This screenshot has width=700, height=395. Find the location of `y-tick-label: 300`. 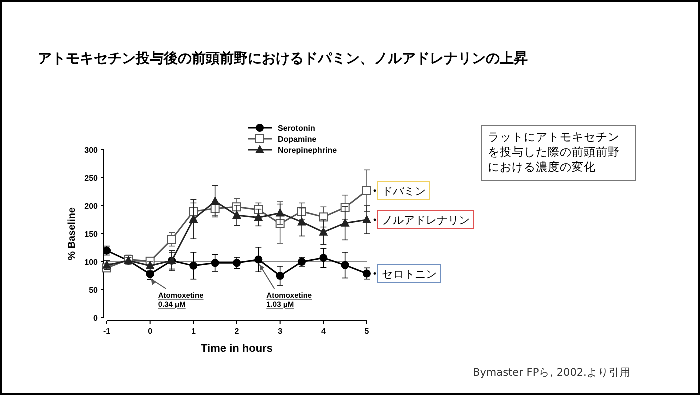

y-tick-label: 300 is located at coordinates (91, 150).